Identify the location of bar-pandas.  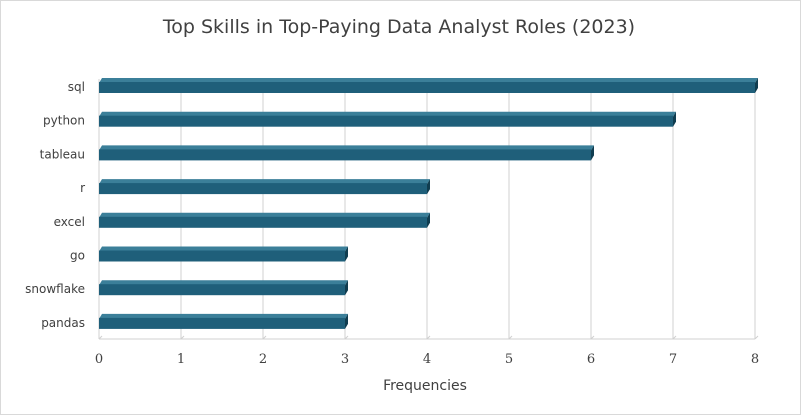
(223, 321).